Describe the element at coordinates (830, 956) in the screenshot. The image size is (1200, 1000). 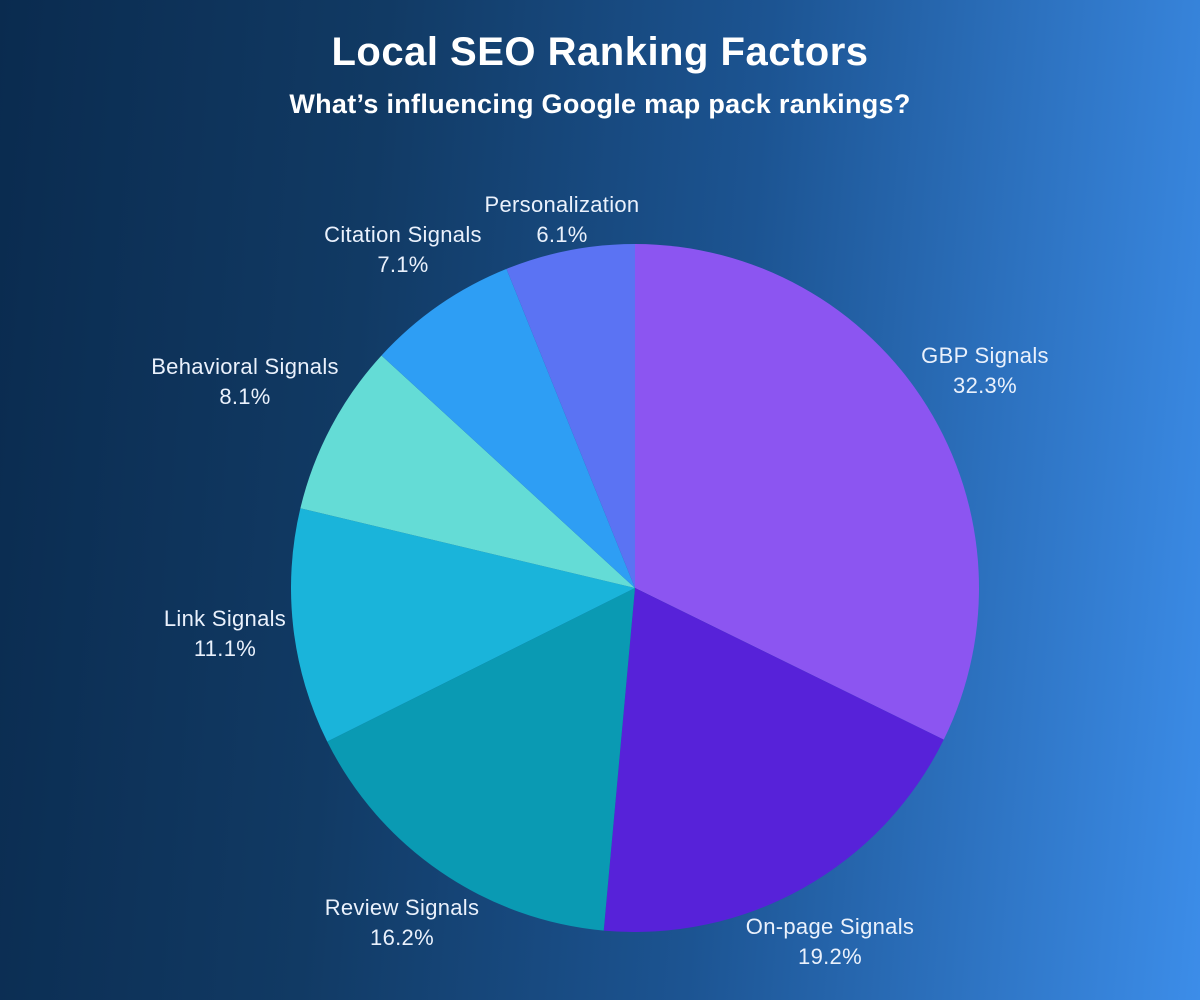
I see `slice-pct: 19.2%` at that location.